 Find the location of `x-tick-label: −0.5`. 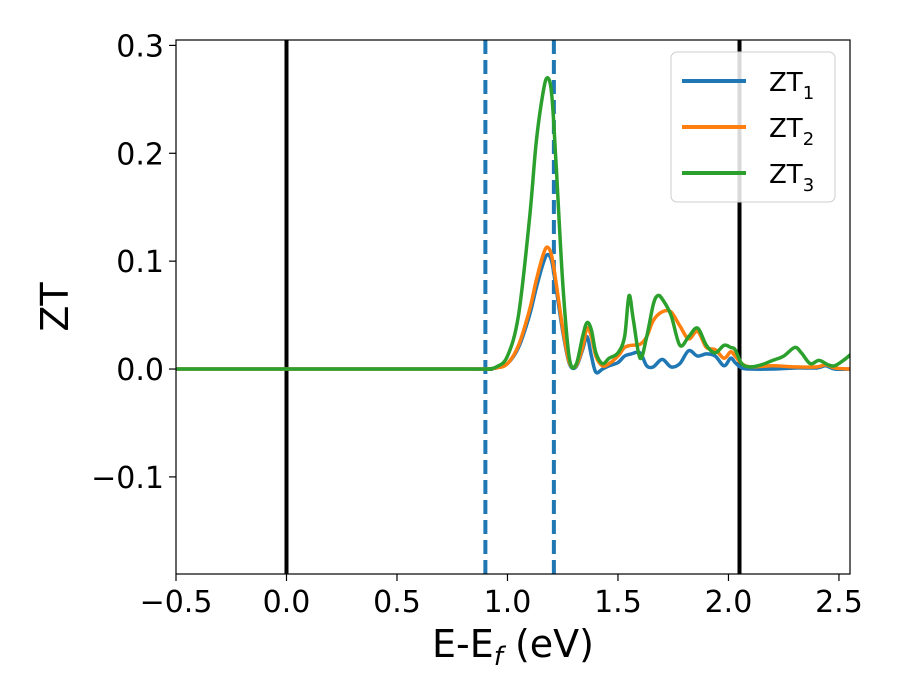

x-tick-label: −0.5 is located at coordinates (176, 602).